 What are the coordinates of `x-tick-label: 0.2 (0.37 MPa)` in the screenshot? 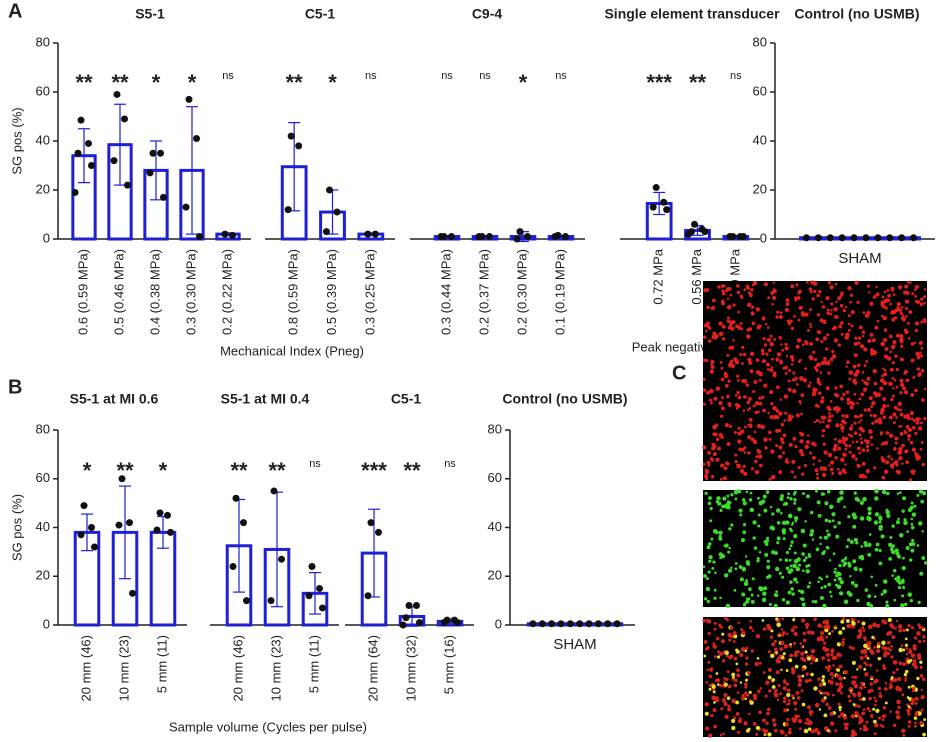 It's located at (483, 292).